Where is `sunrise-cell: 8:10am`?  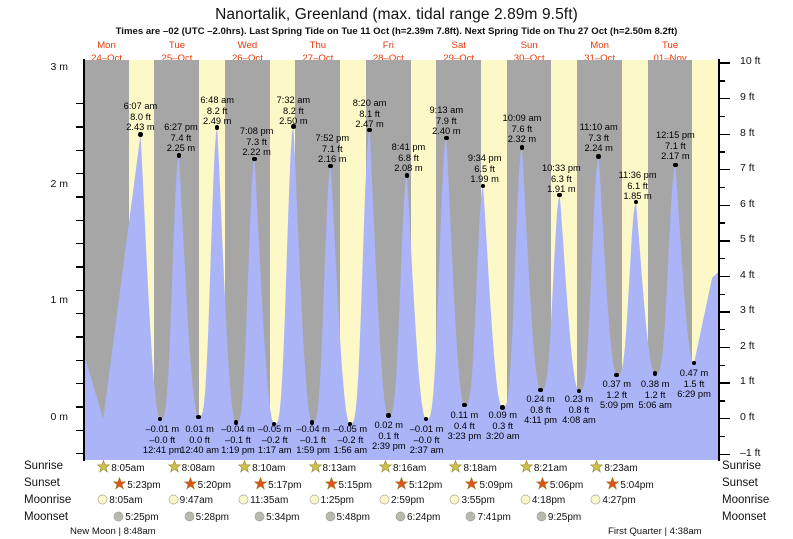
sunrise-cell: 8:10am is located at coordinates (261, 467).